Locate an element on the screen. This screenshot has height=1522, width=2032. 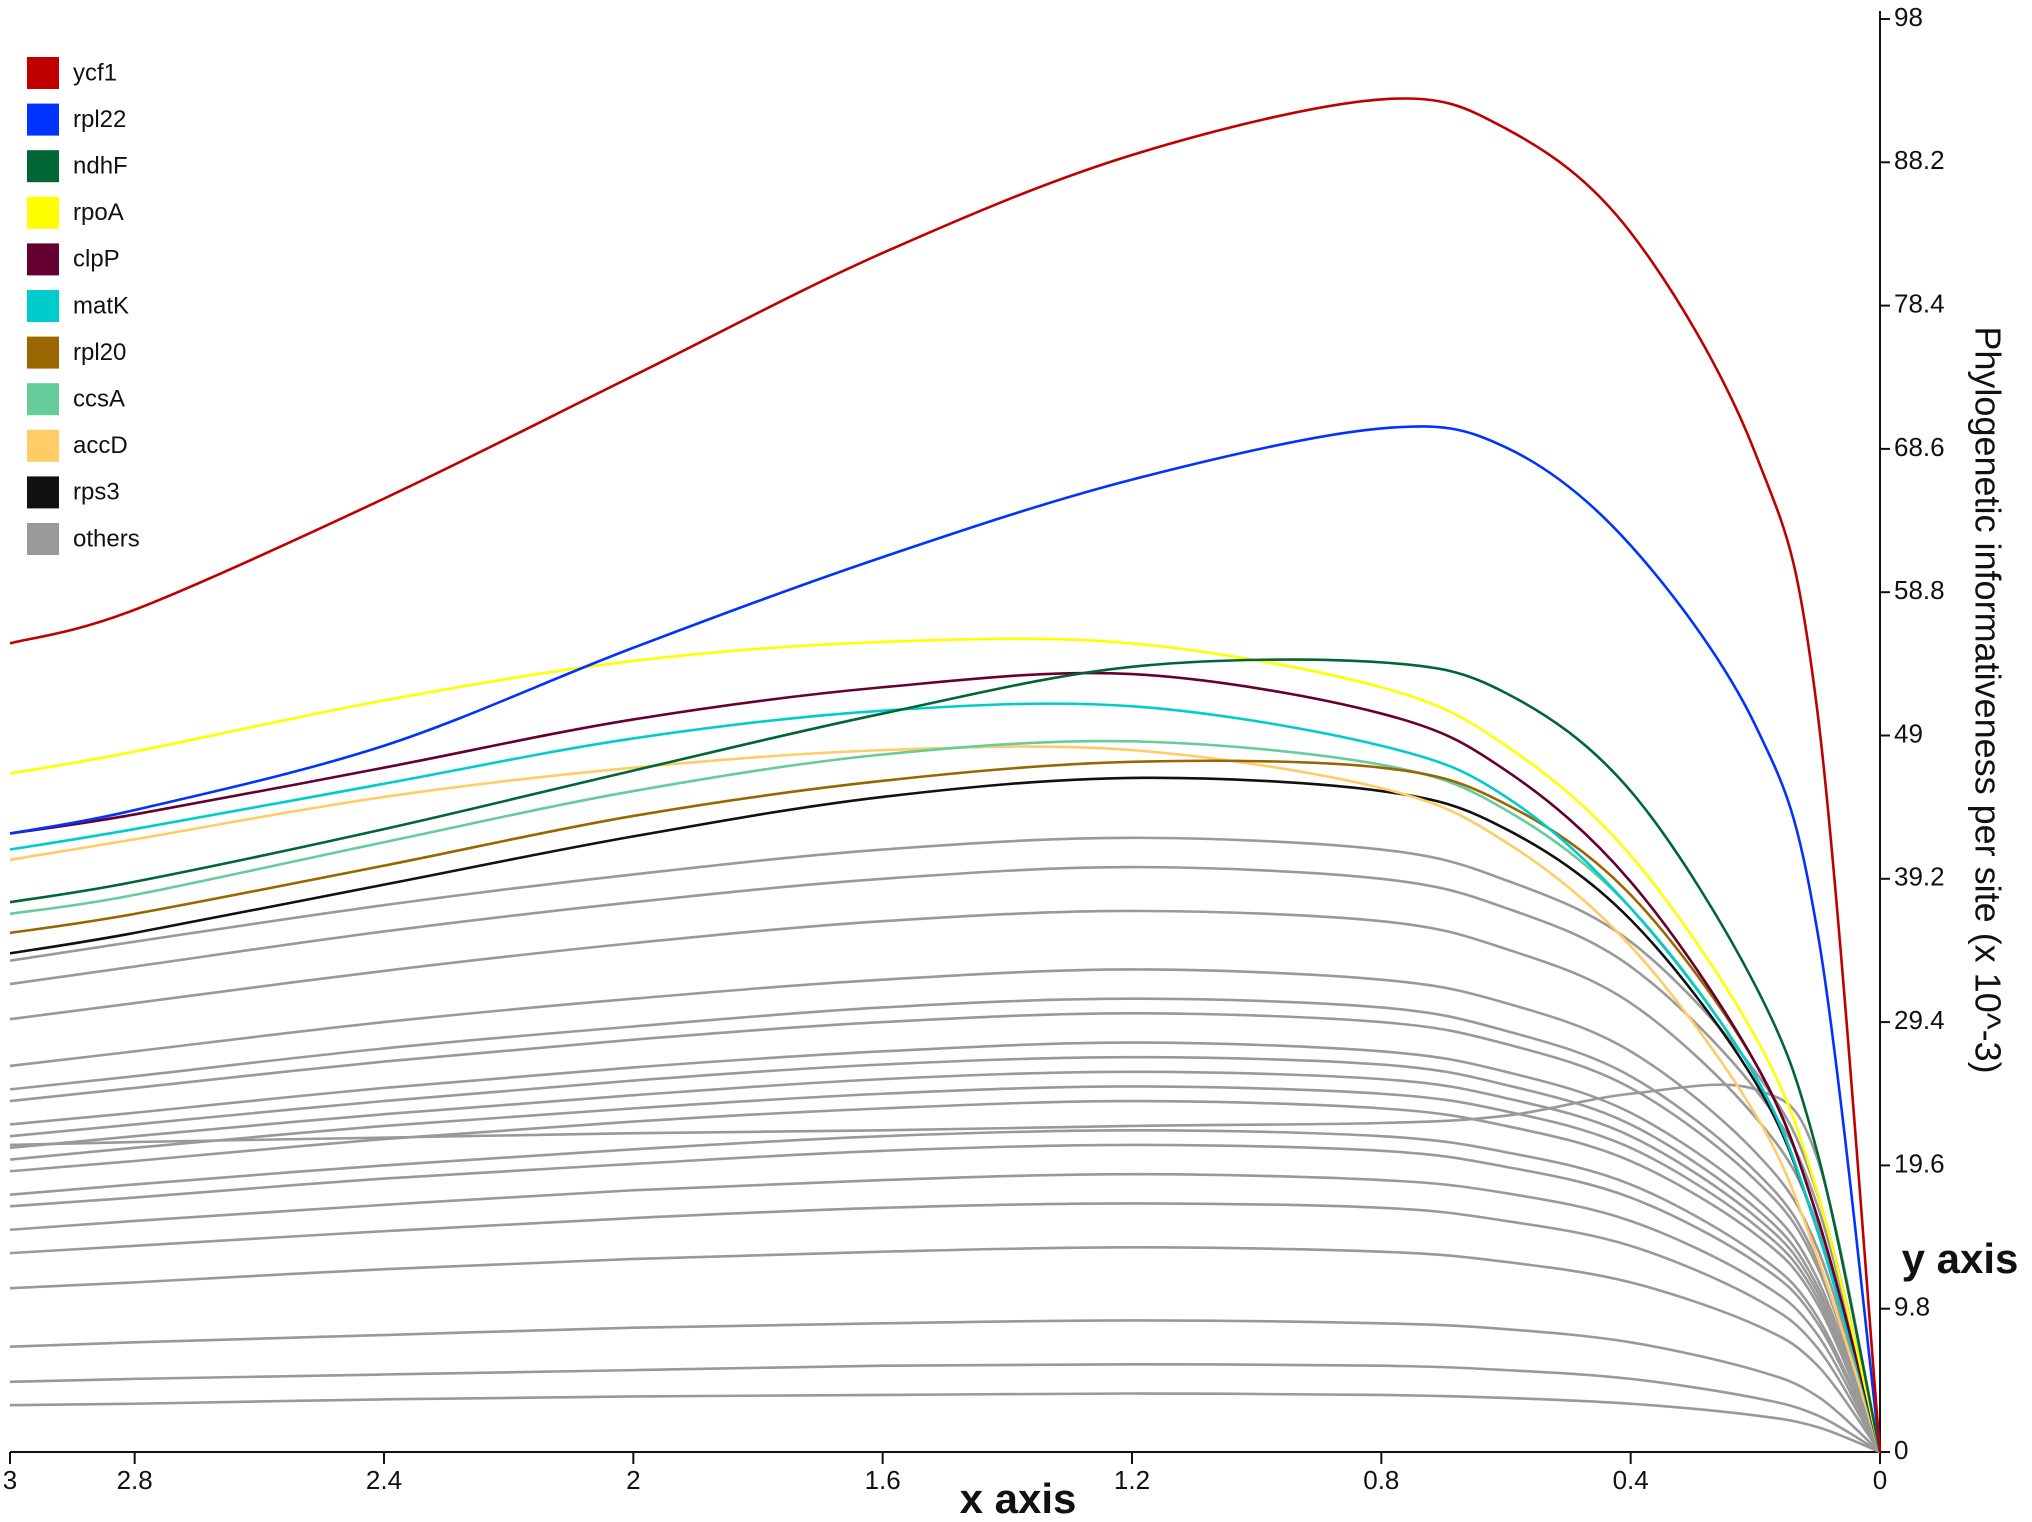
y-axis-short-title: y axis is located at coordinates (1960, 1258).